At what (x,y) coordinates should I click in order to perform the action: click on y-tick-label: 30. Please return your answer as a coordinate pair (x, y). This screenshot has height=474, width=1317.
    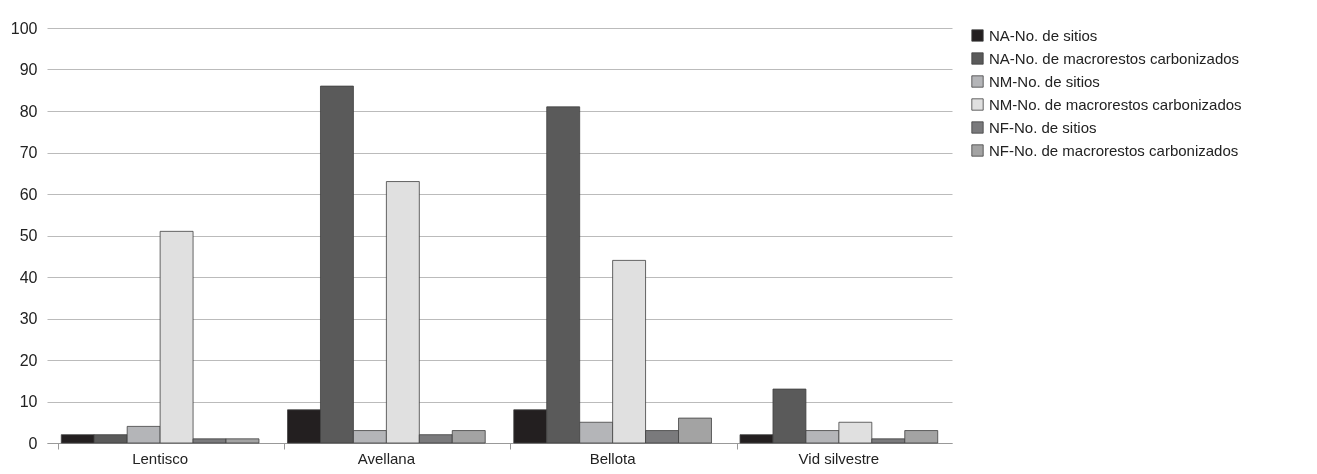
    Looking at the image, I should click on (28, 318).